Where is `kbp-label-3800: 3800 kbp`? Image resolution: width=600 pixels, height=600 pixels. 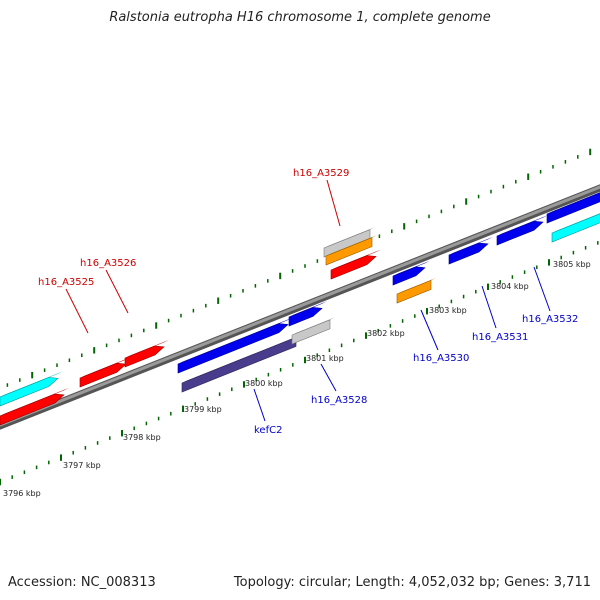
kbp-label-3800: 3800 kbp is located at coordinates (264, 383).